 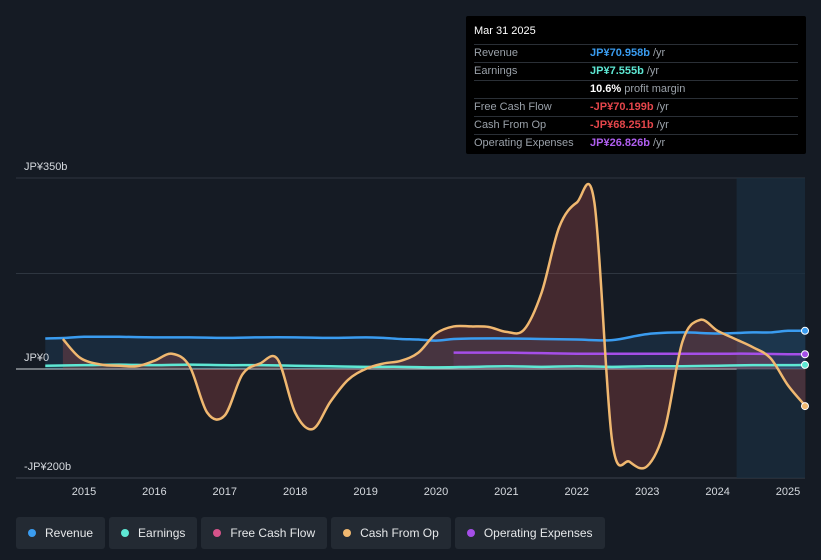 What do you see at coordinates (805, 330) in the screenshot?
I see `revenue-end-point` at bounding box center [805, 330].